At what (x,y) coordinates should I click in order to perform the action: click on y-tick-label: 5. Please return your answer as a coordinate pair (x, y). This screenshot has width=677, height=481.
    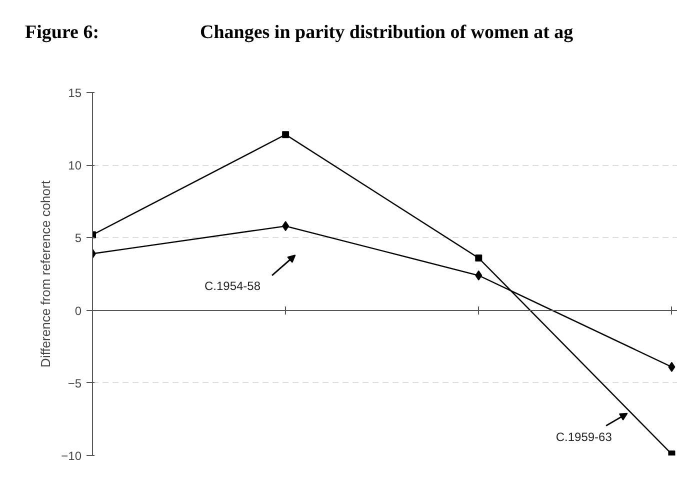
    Looking at the image, I should click on (78, 238).